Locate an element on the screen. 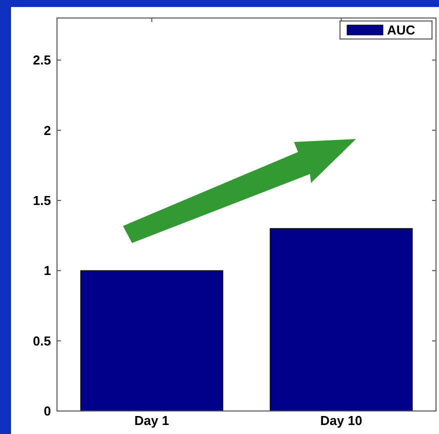 The image size is (439, 434). y-tick-label: 1.5 is located at coordinates (41, 200).